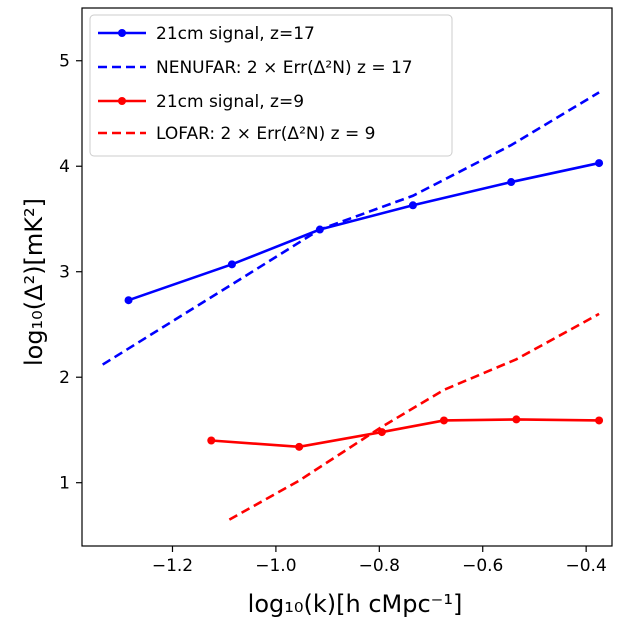 This screenshot has width=626, height=620. I want to click on x-tick-label: −0.6, so click(482, 566).